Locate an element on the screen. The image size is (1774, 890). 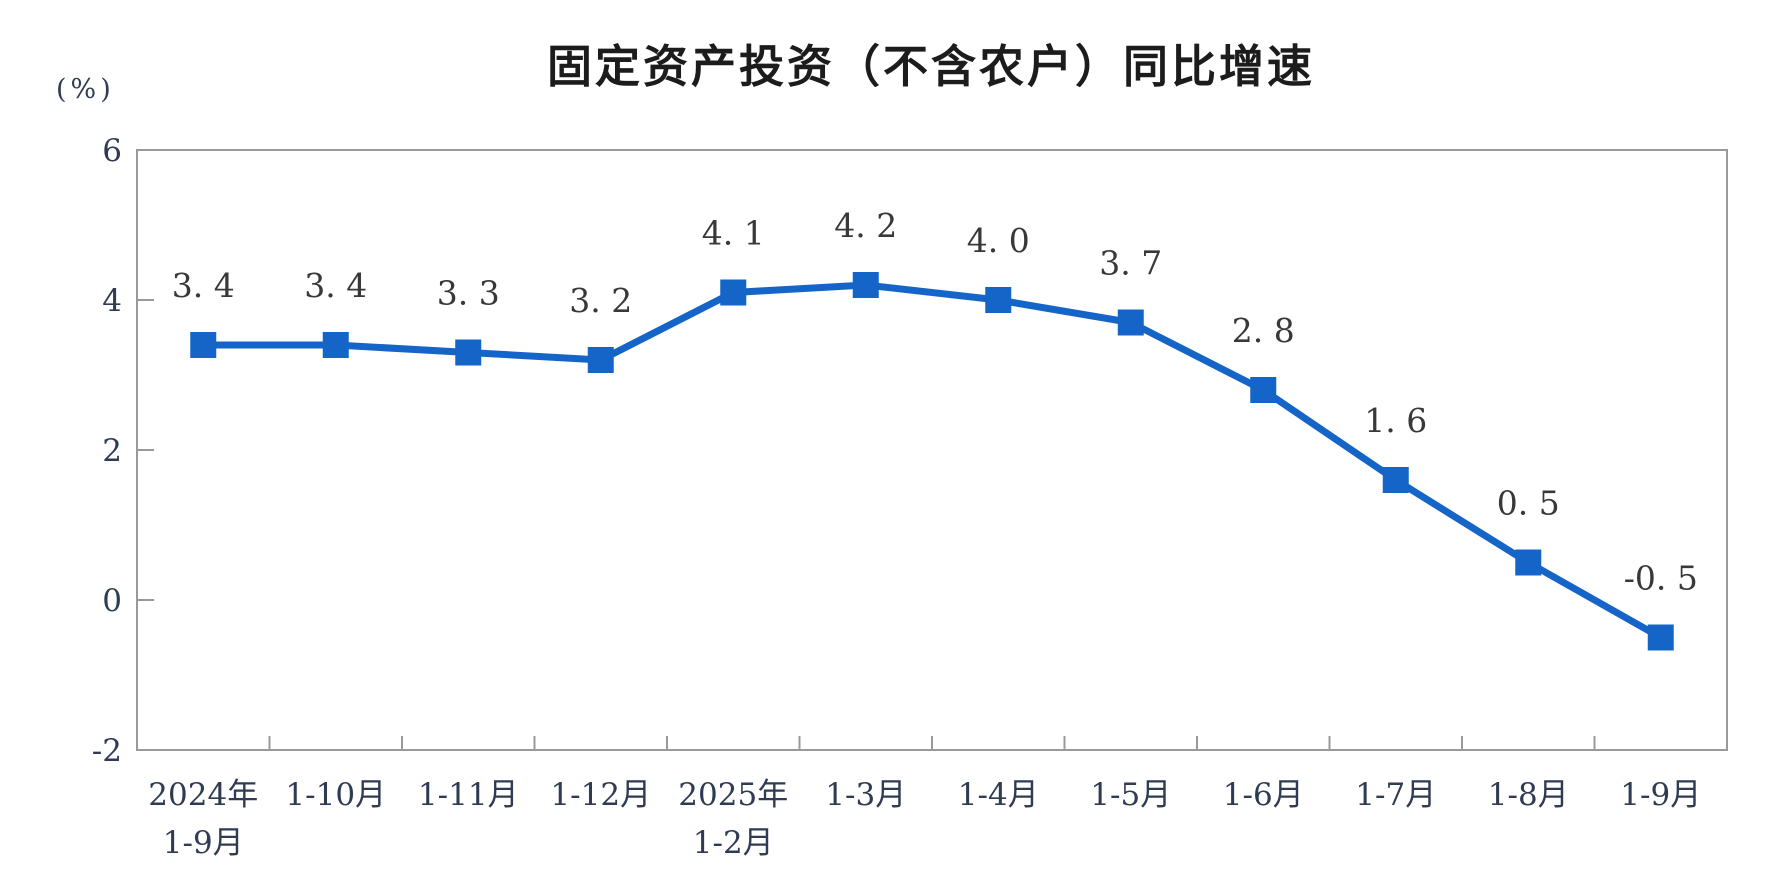
y-axis-tick-label: 4 is located at coordinates (112, 301).